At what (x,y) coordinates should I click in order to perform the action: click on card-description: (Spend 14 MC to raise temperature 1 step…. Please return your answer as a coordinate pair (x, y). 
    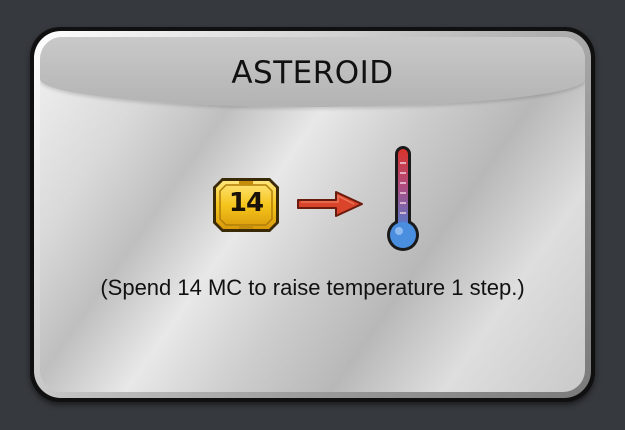
    Looking at the image, I should click on (312, 287).